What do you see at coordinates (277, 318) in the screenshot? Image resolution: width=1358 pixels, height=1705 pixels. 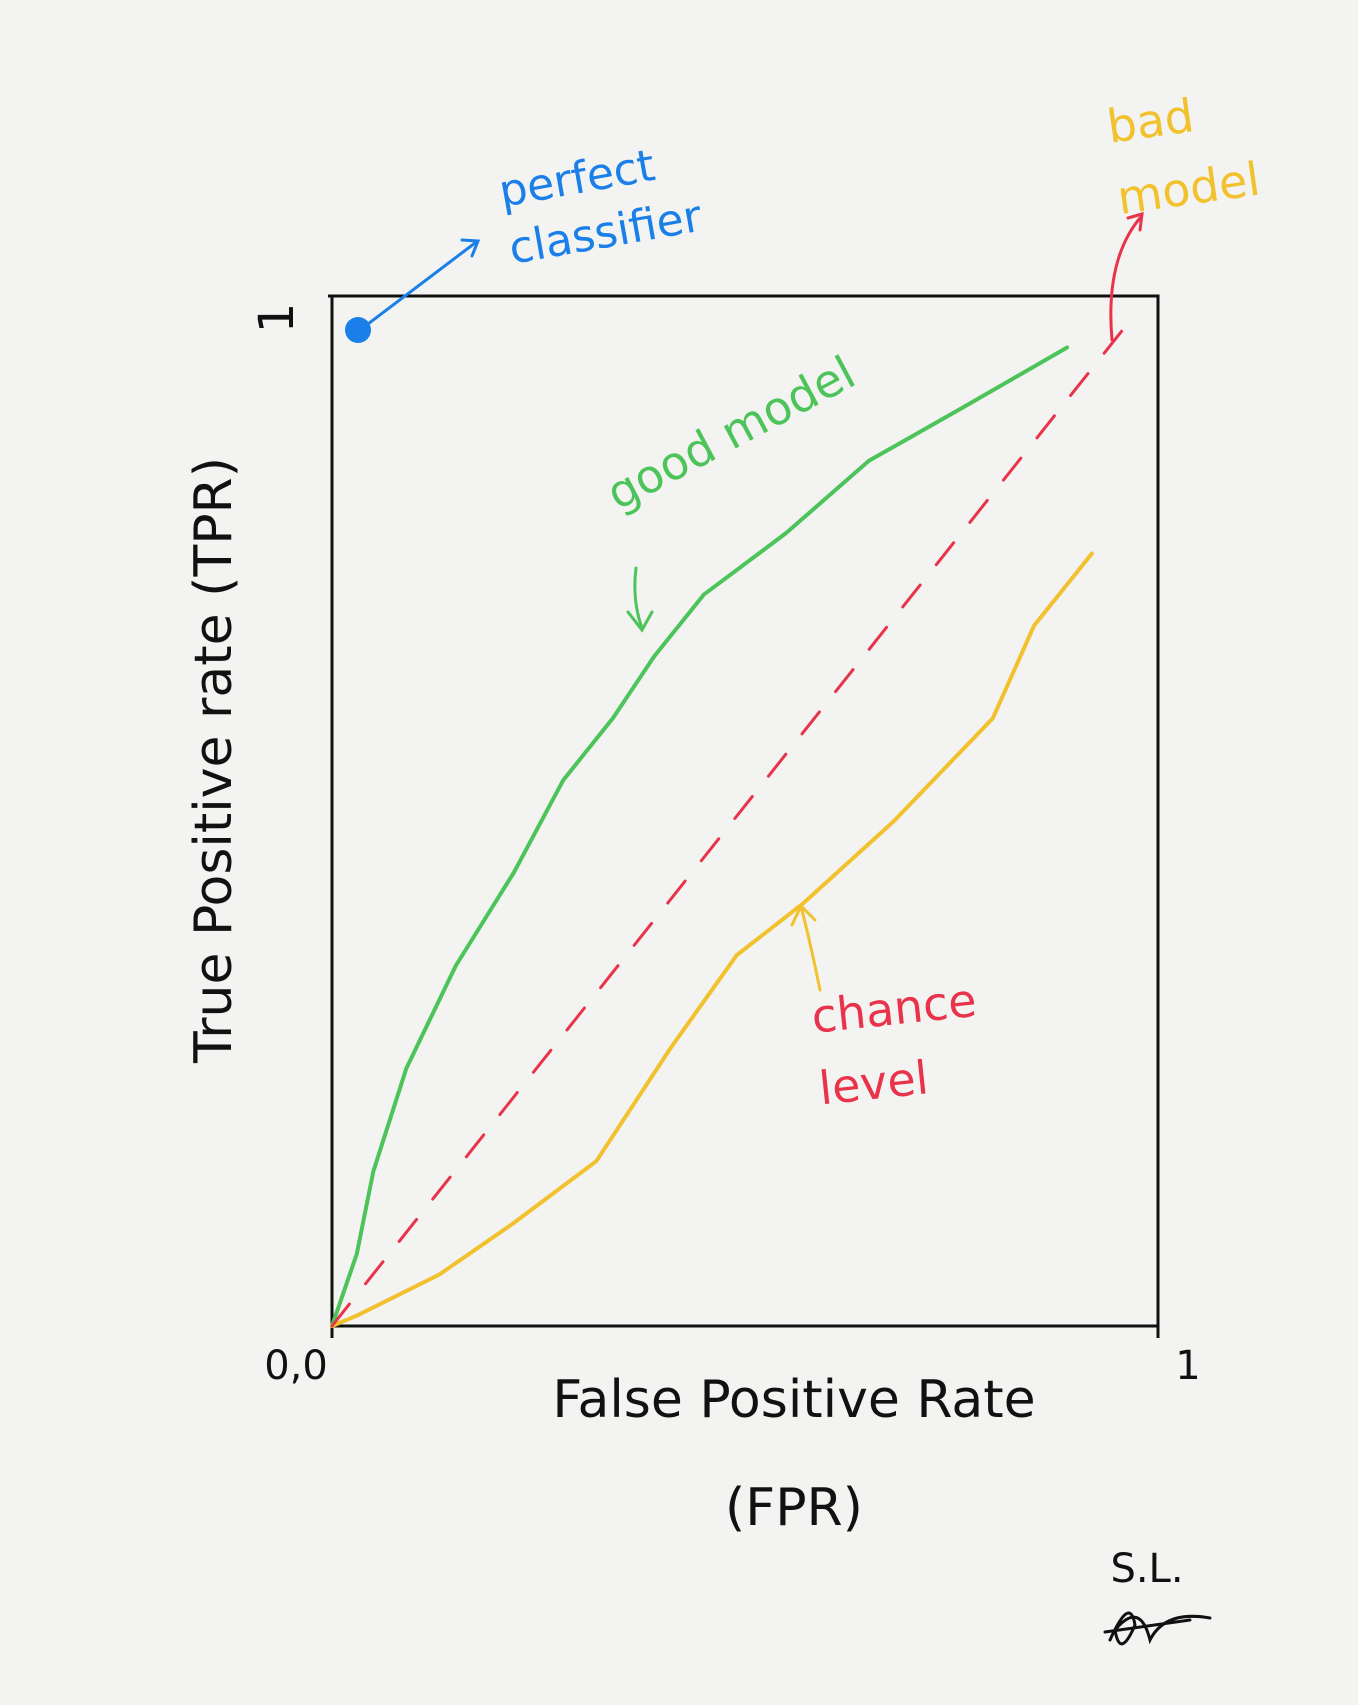 I see `y-tick-label: 1` at bounding box center [277, 318].